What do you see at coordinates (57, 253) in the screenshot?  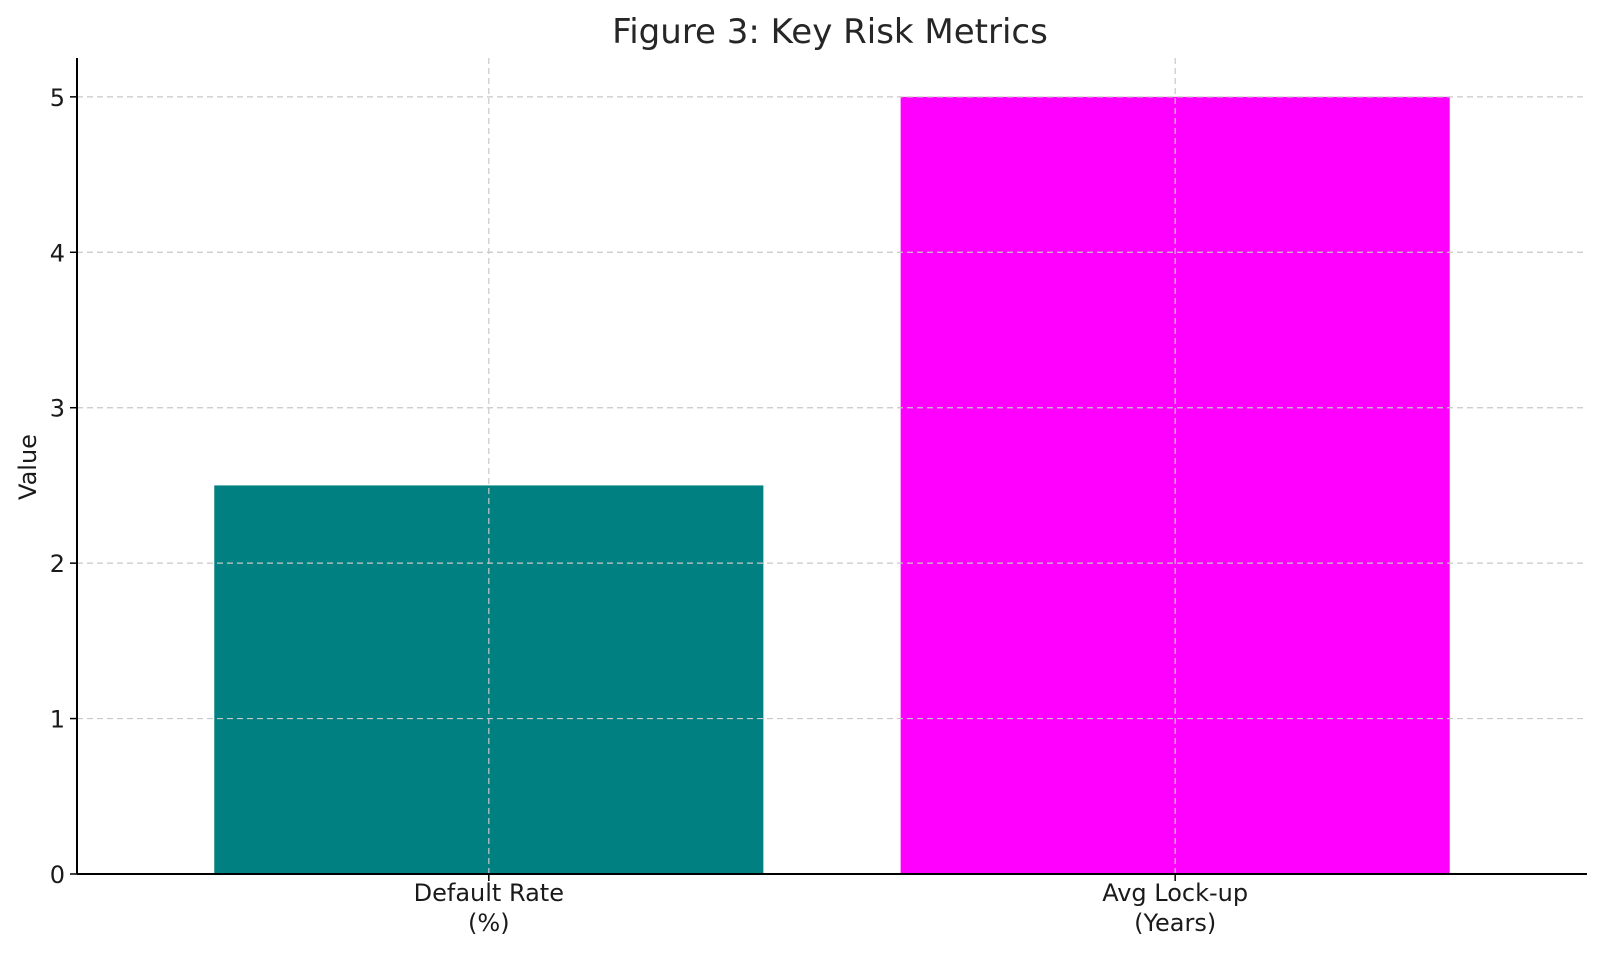 I see `y-tick-label: 4` at bounding box center [57, 253].